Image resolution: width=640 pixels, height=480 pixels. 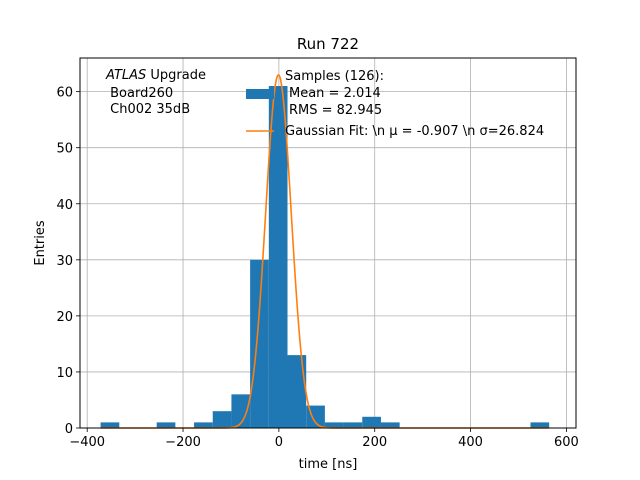 I want to click on legend-histogram-swatch, so click(x=260, y=94).